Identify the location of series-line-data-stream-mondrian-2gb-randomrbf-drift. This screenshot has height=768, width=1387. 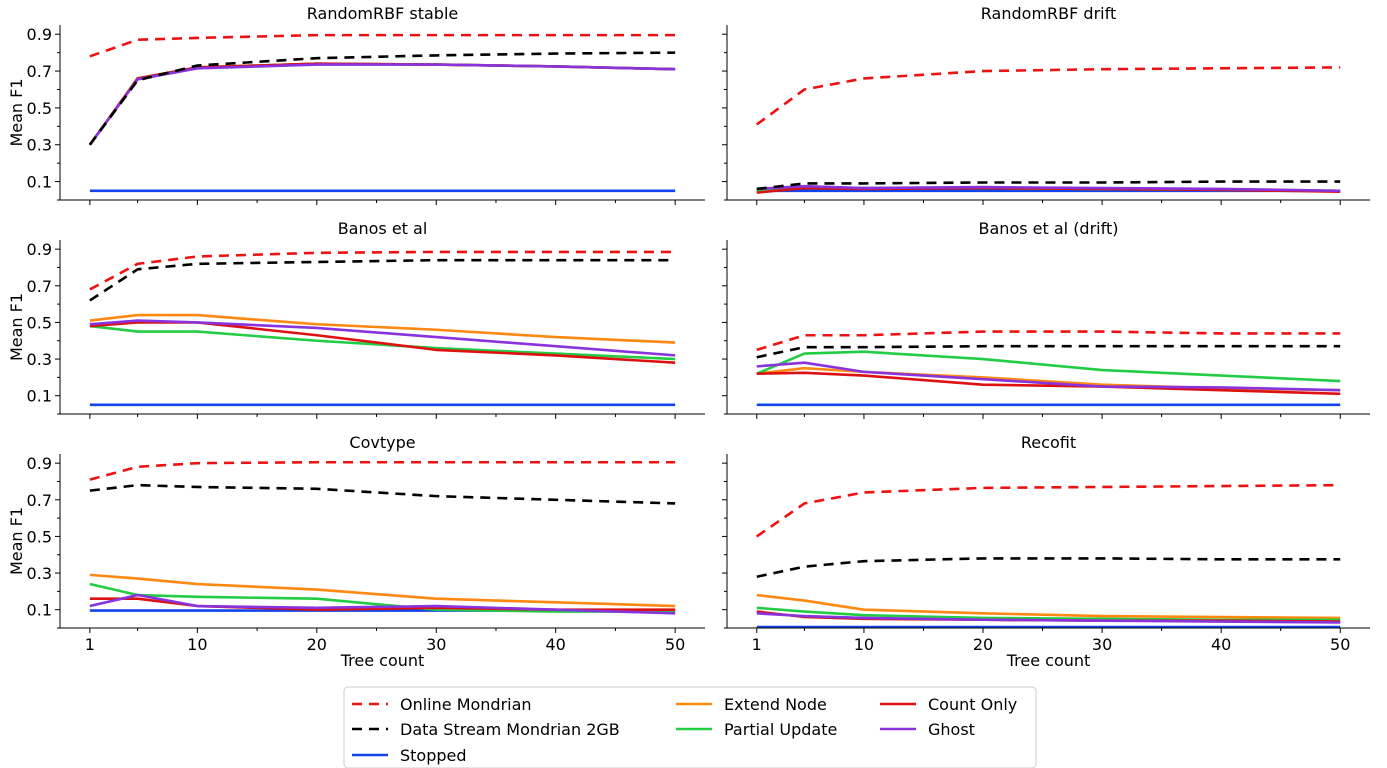
(1048, 185).